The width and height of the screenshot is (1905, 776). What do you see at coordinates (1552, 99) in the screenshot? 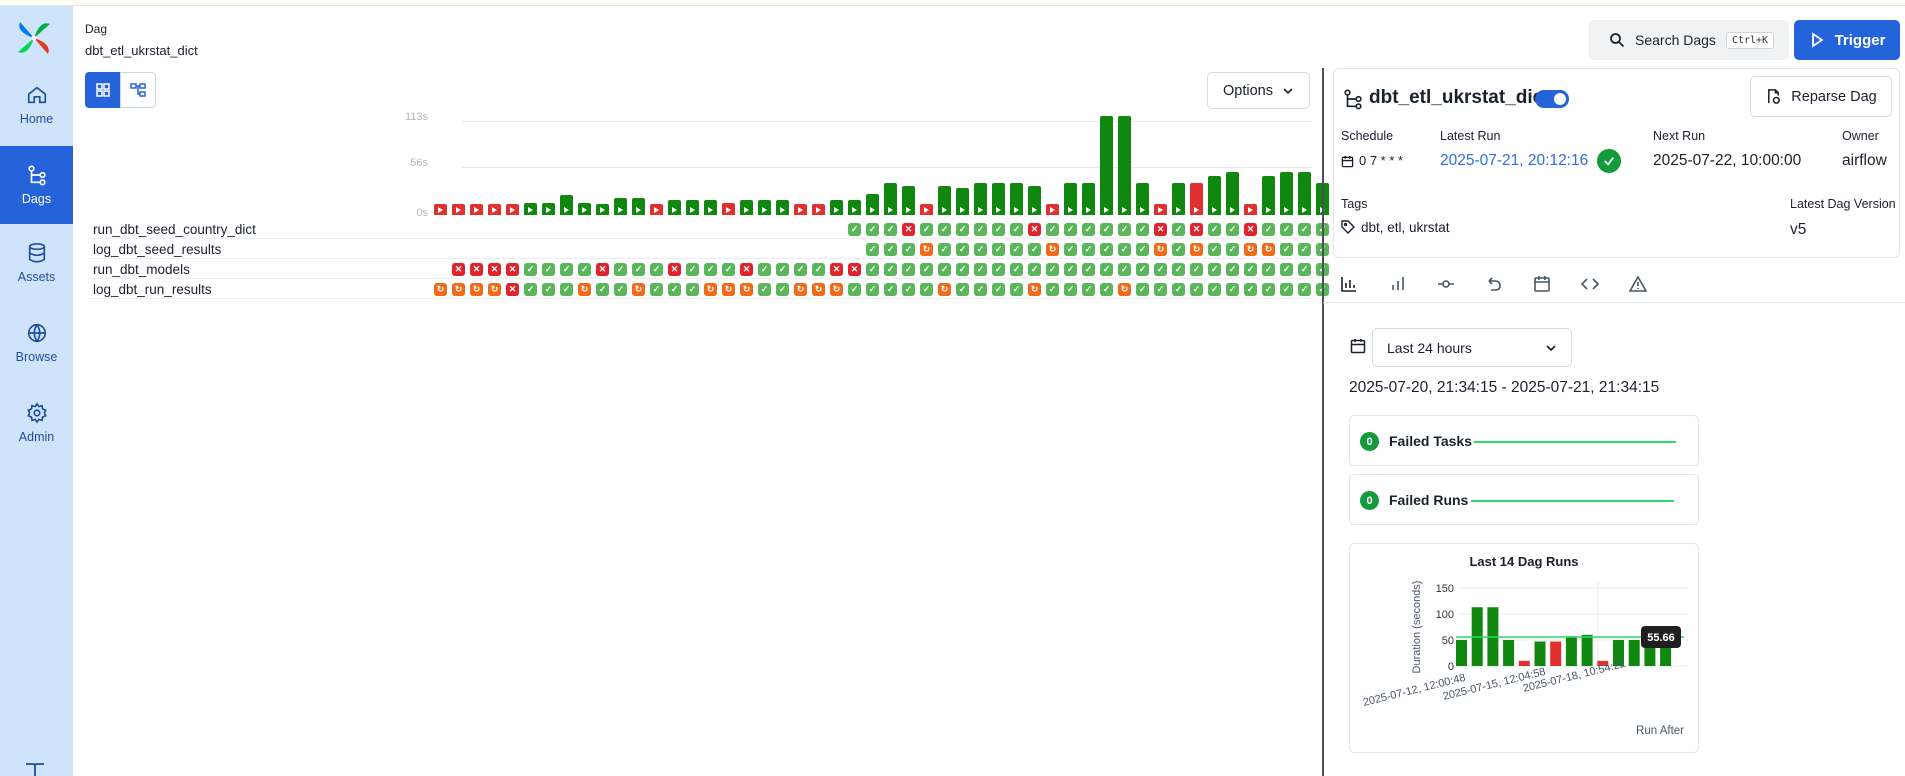
I see `dag-pause-toggle` at bounding box center [1552, 99].